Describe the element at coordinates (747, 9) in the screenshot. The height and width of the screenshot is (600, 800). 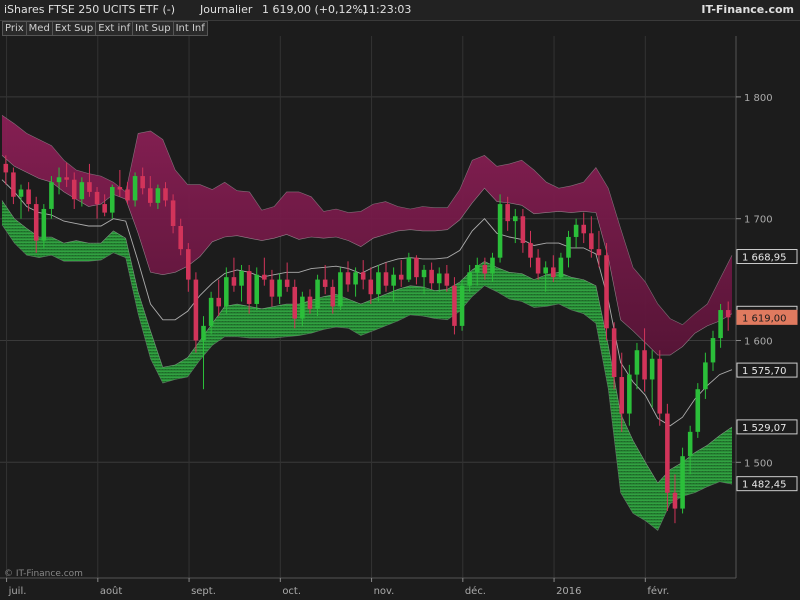
I see `brand-logo: IT-Finance.com` at that location.